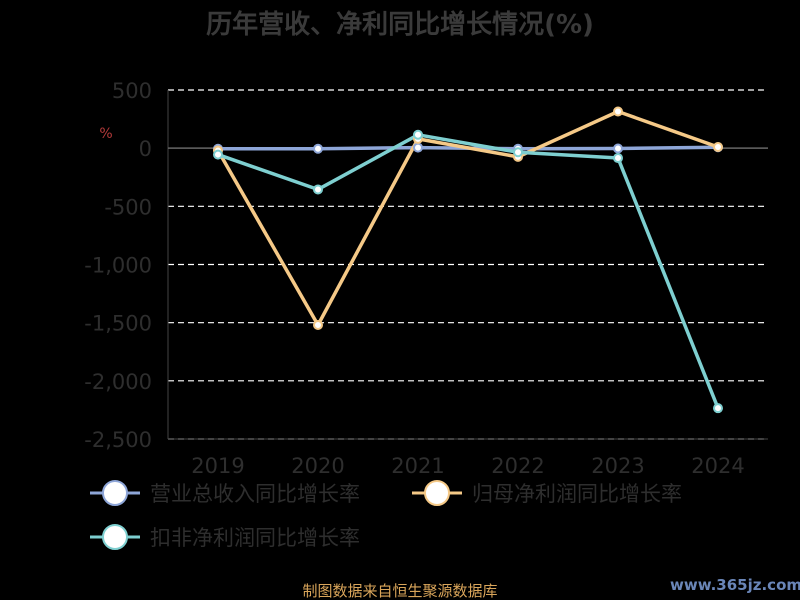 Image resolution: width=800 pixels, height=600 pixels. I want to click on y-tick-label: -2,500, so click(118, 440).